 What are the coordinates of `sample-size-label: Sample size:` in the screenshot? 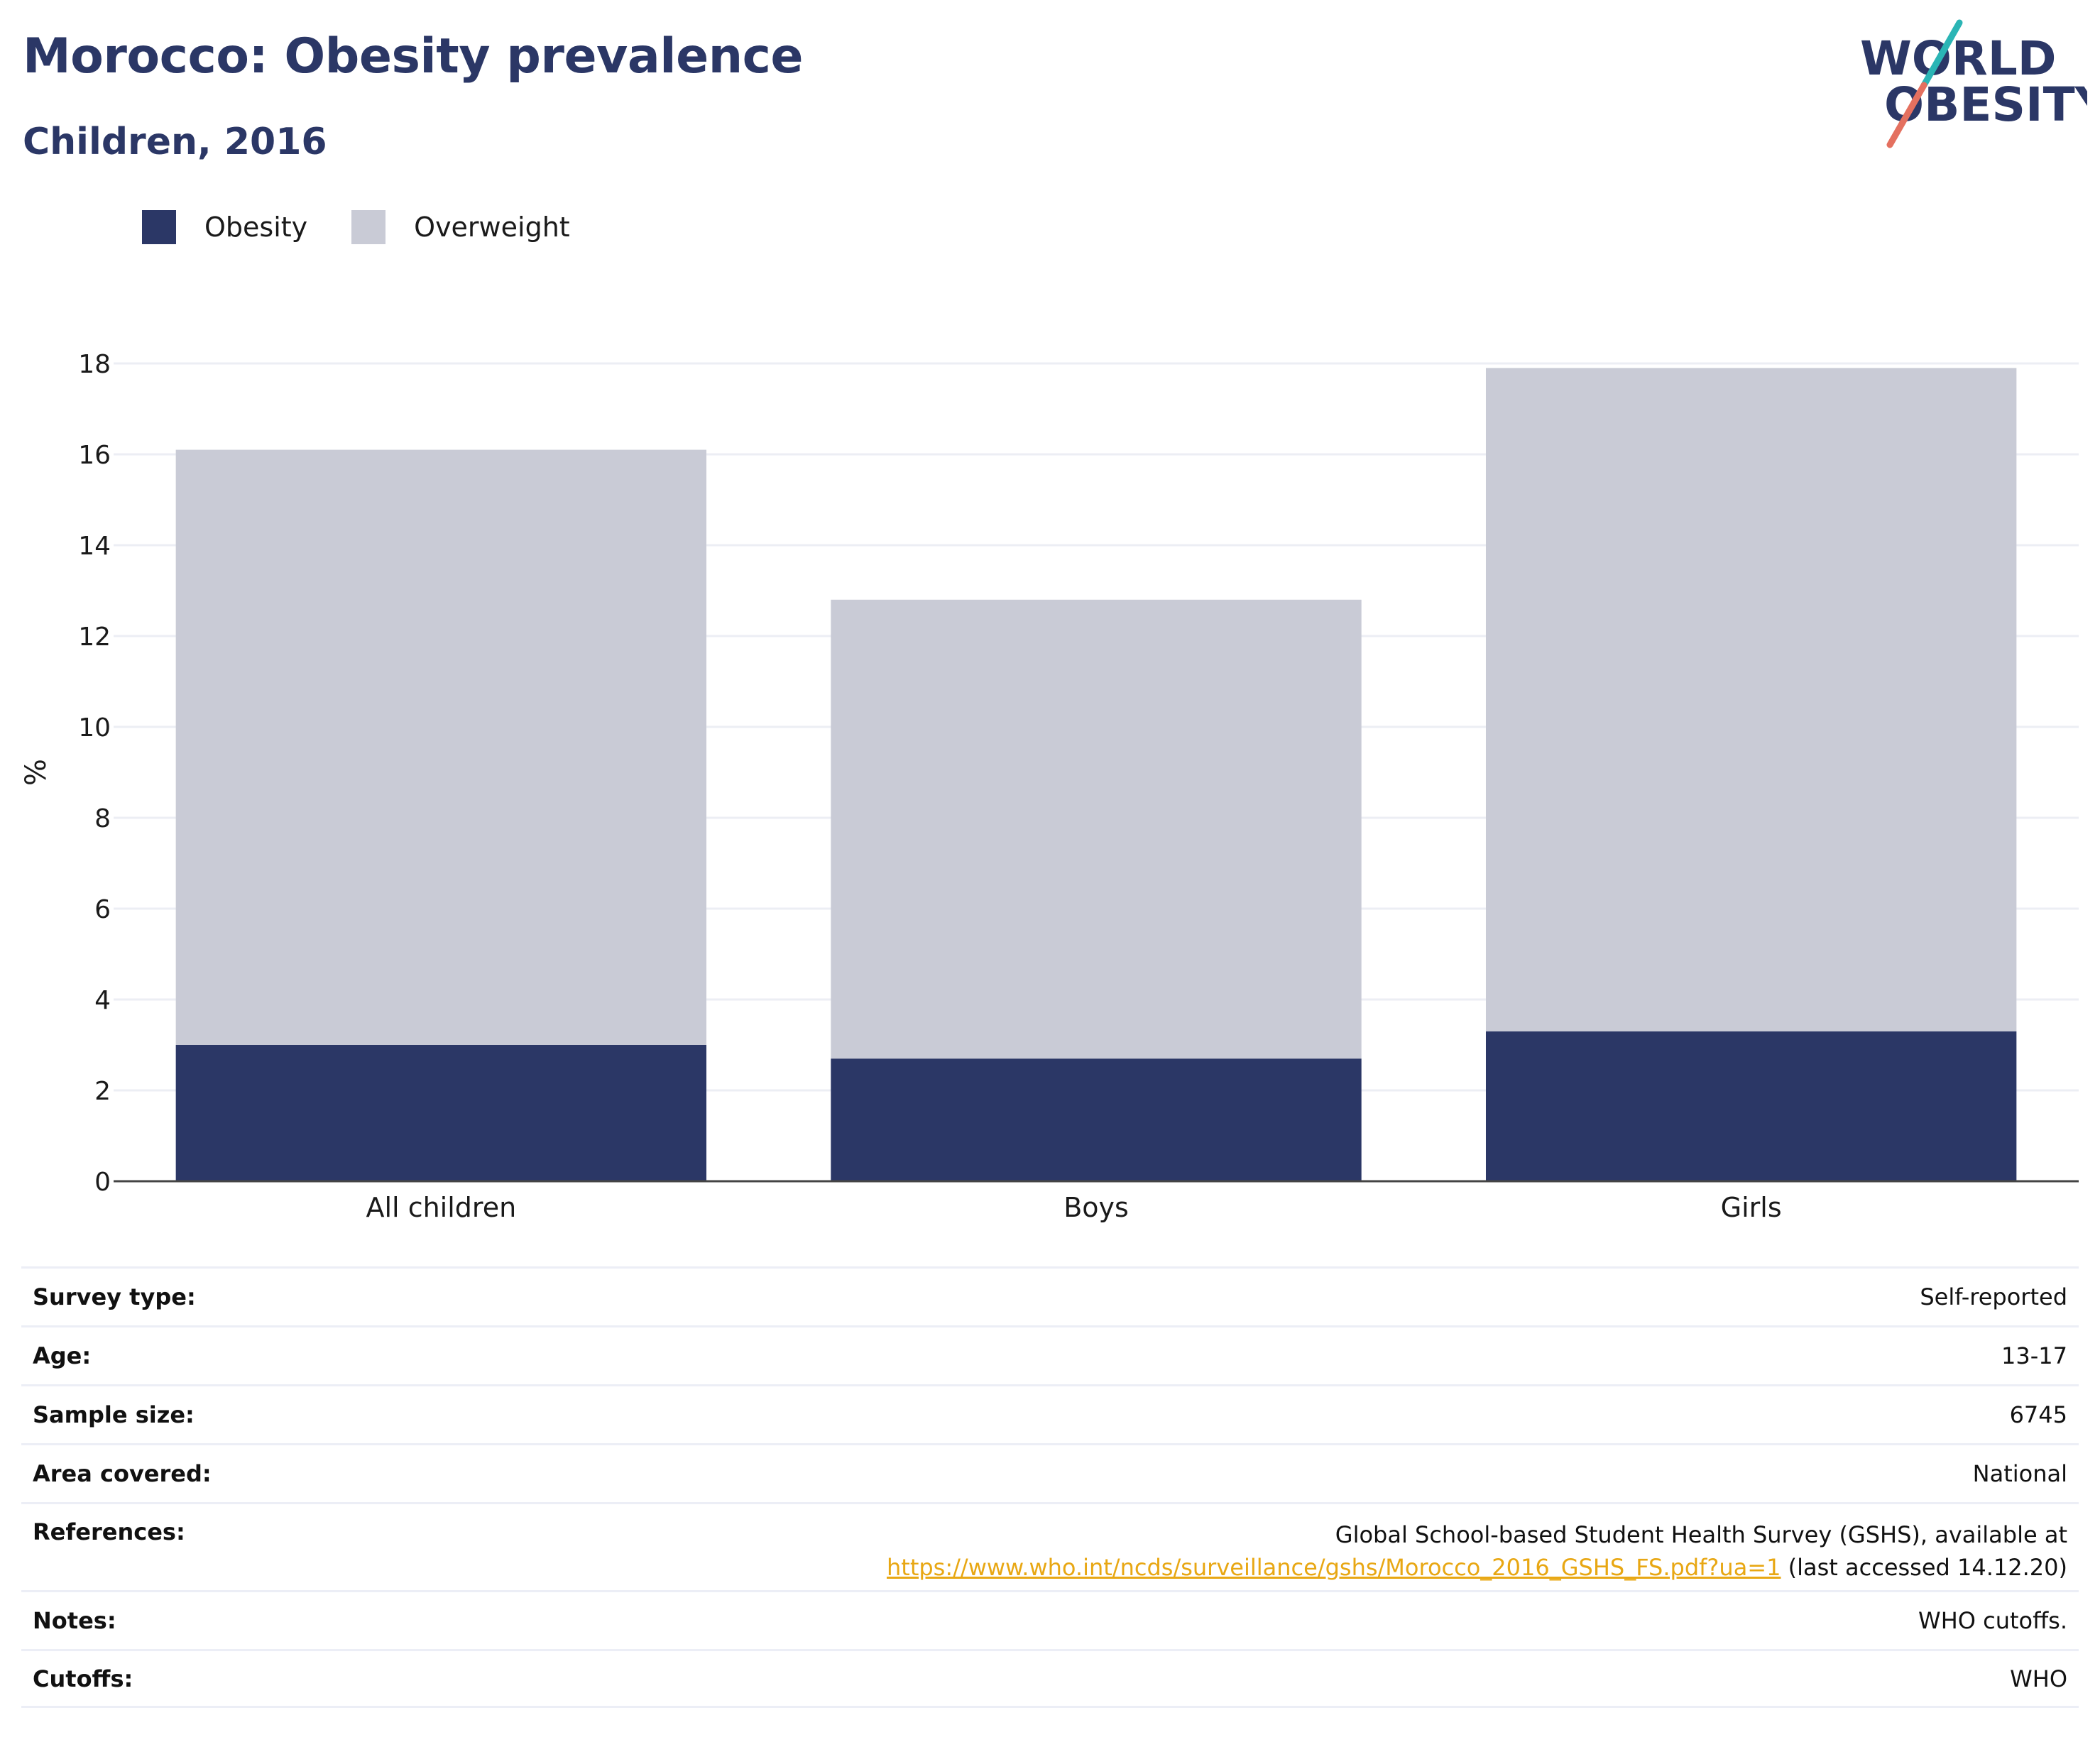 It's located at (114, 1414).